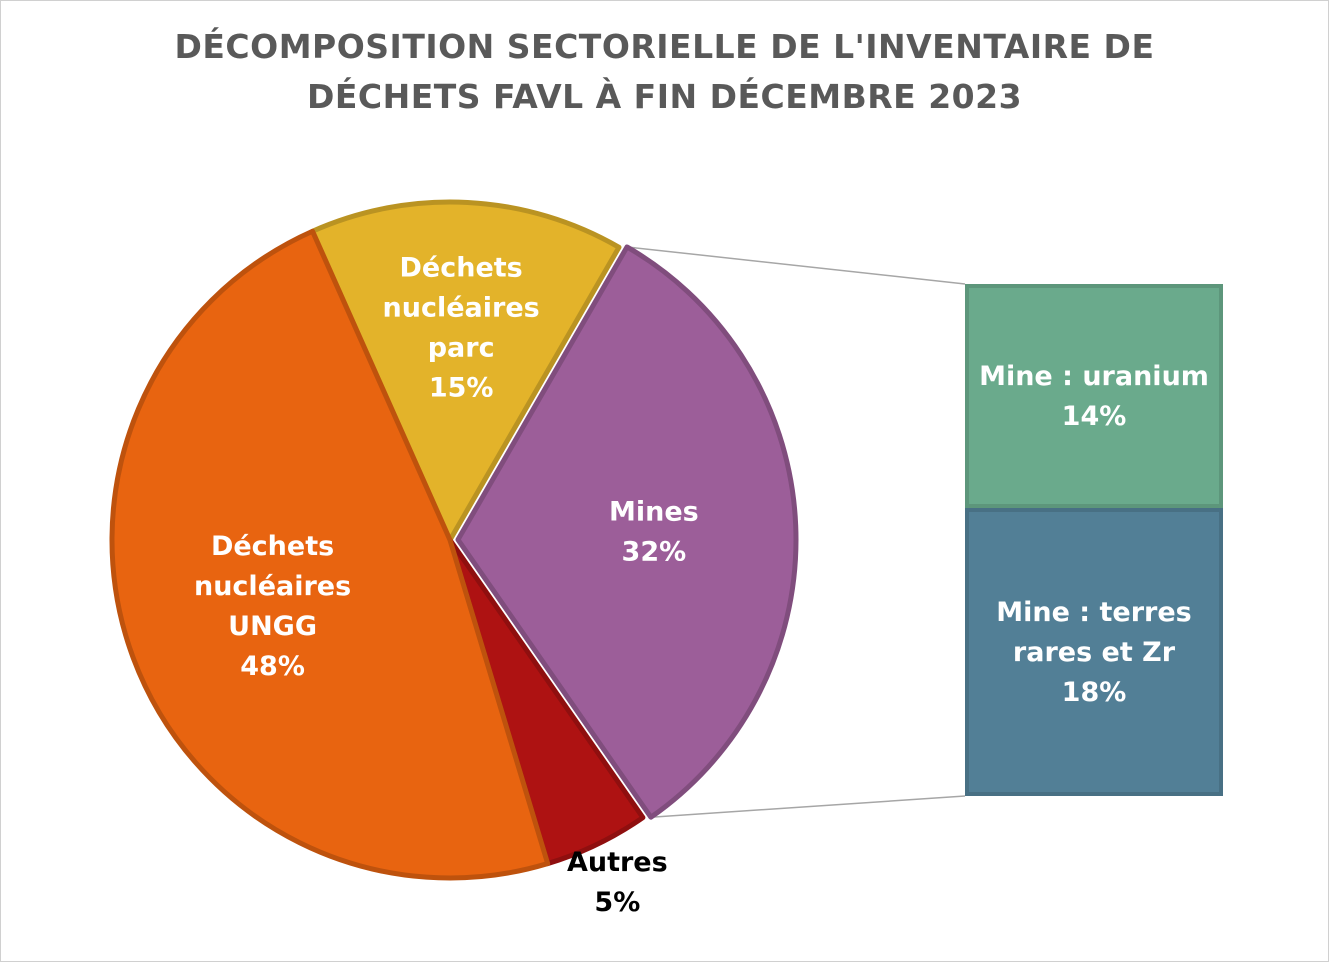  Describe the element at coordinates (617, 882) in the screenshot. I see `slice-label-autres: Autres 5%` at that location.